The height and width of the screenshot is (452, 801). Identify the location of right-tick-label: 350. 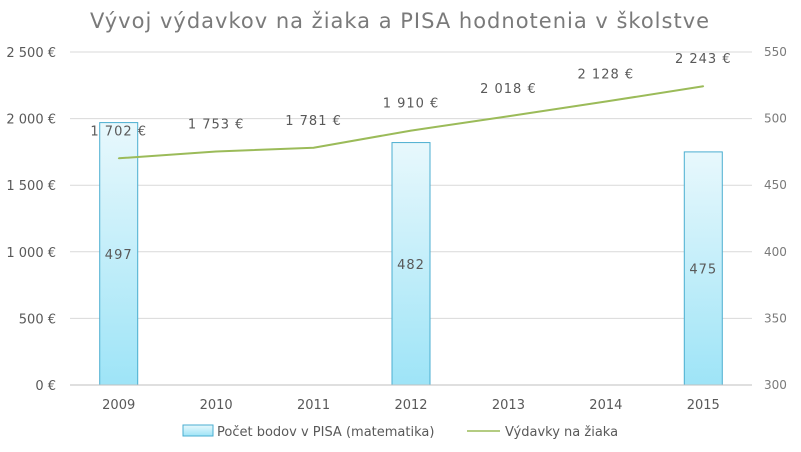
(775, 318).